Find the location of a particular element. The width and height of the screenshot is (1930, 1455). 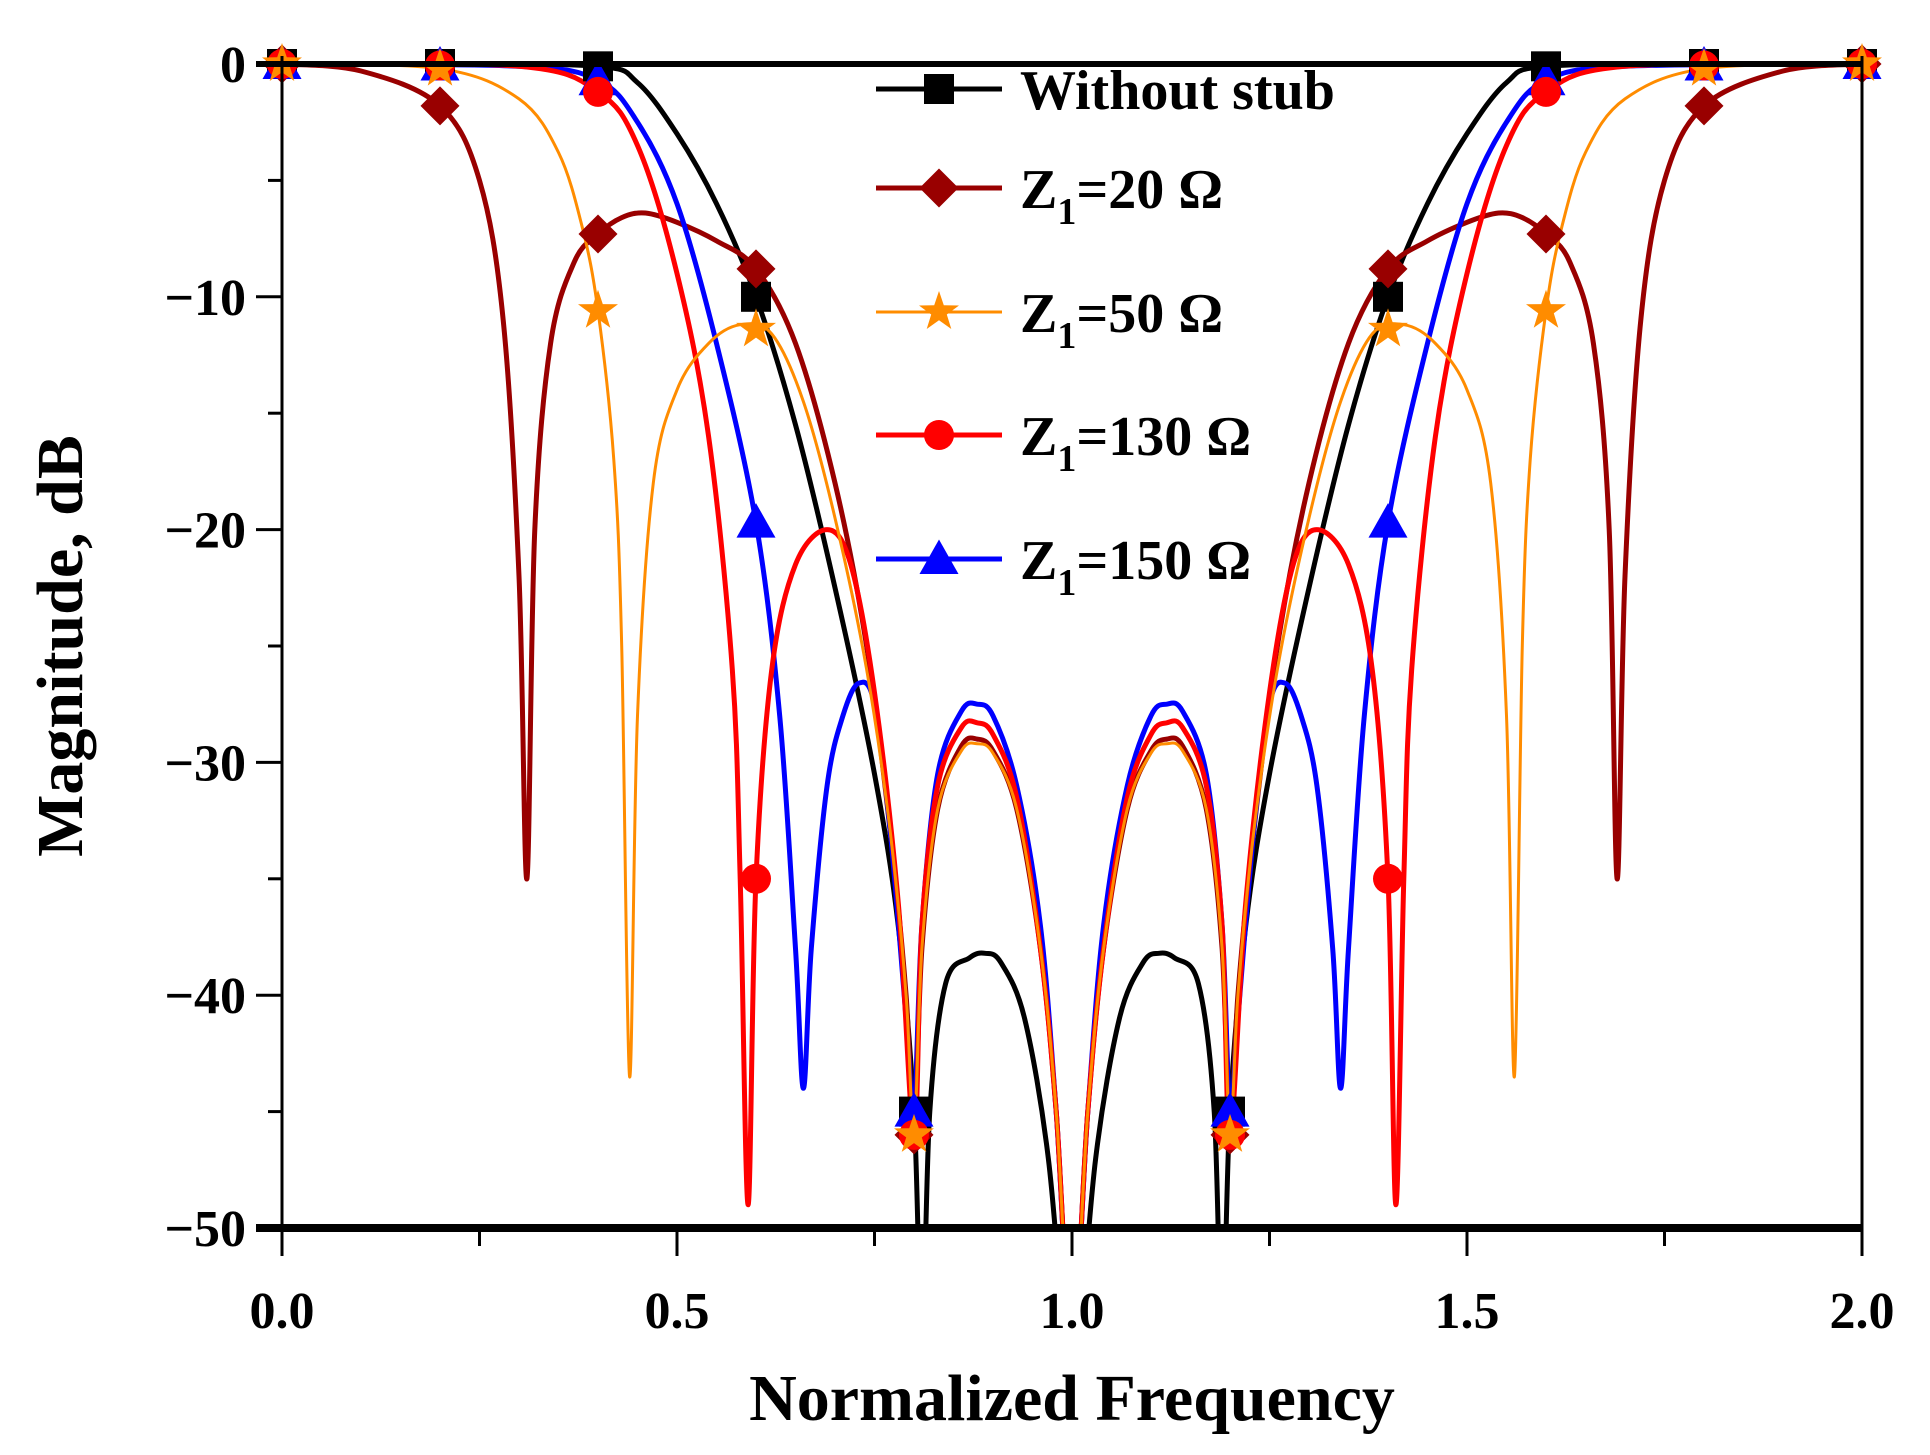

x-tick-label: 1.0 is located at coordinates (1072, 1311).